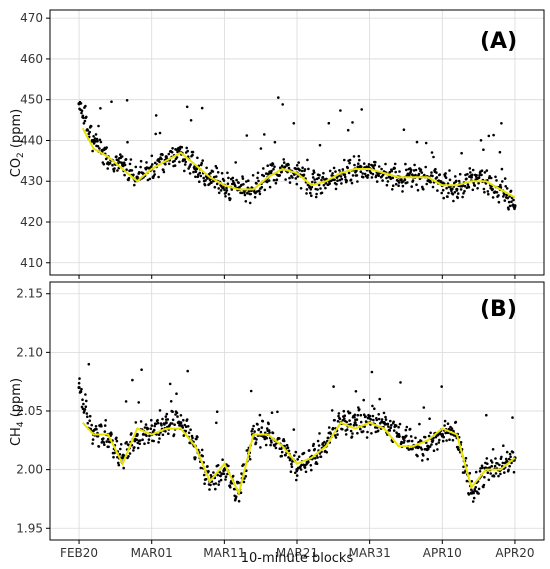  I want to click on panel-b-ylabel-sub: 4, so click(21, 424).